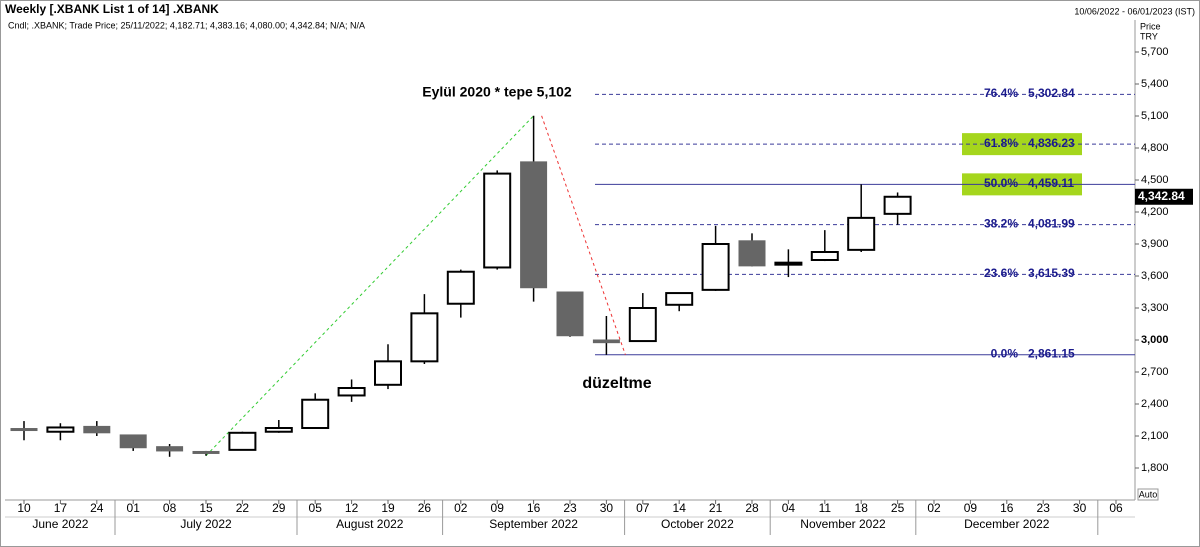  Describe the element at coordinates (643, 508) in the screenshot. I see `x-tick-label: 07` at that location.